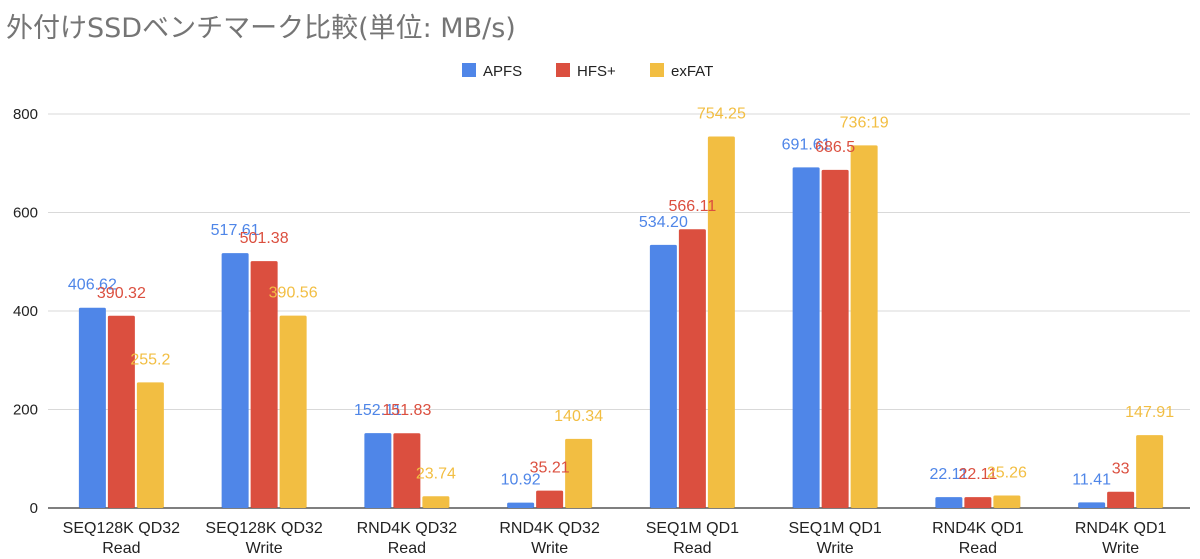 This screenshot has width=1200, height=559. What do you see at coordinates (1149, 412) in the screenshot?
I see `data-label: 147.91` at bounding box center [1149, 412].